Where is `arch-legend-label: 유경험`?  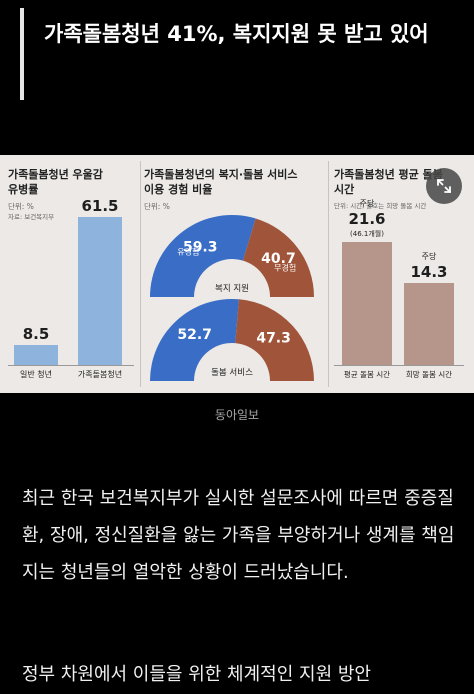
arch-legend-label: 유경험 is located at coordinates (188, 252).